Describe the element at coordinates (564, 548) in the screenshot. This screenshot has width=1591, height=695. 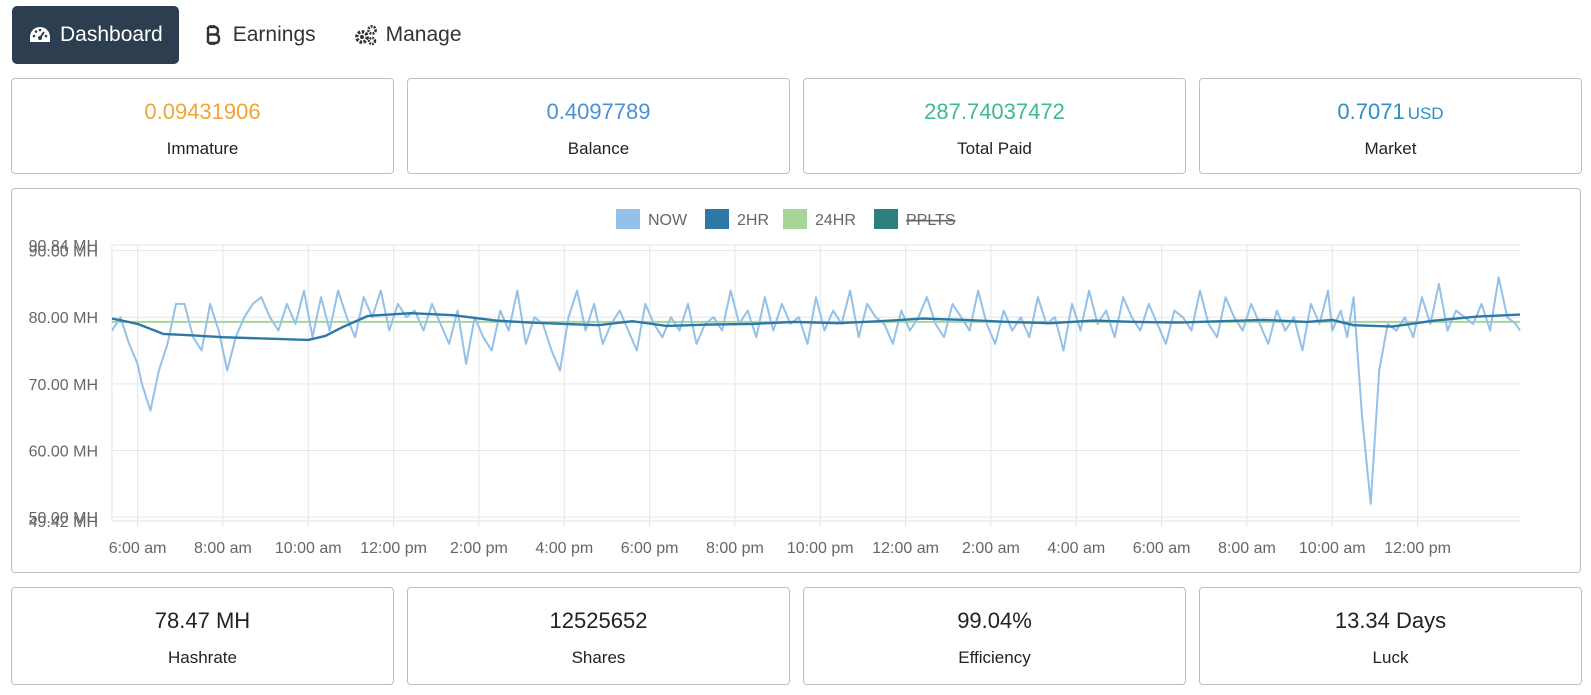
I see `x-tick-label: 4:00 pm` at that location.